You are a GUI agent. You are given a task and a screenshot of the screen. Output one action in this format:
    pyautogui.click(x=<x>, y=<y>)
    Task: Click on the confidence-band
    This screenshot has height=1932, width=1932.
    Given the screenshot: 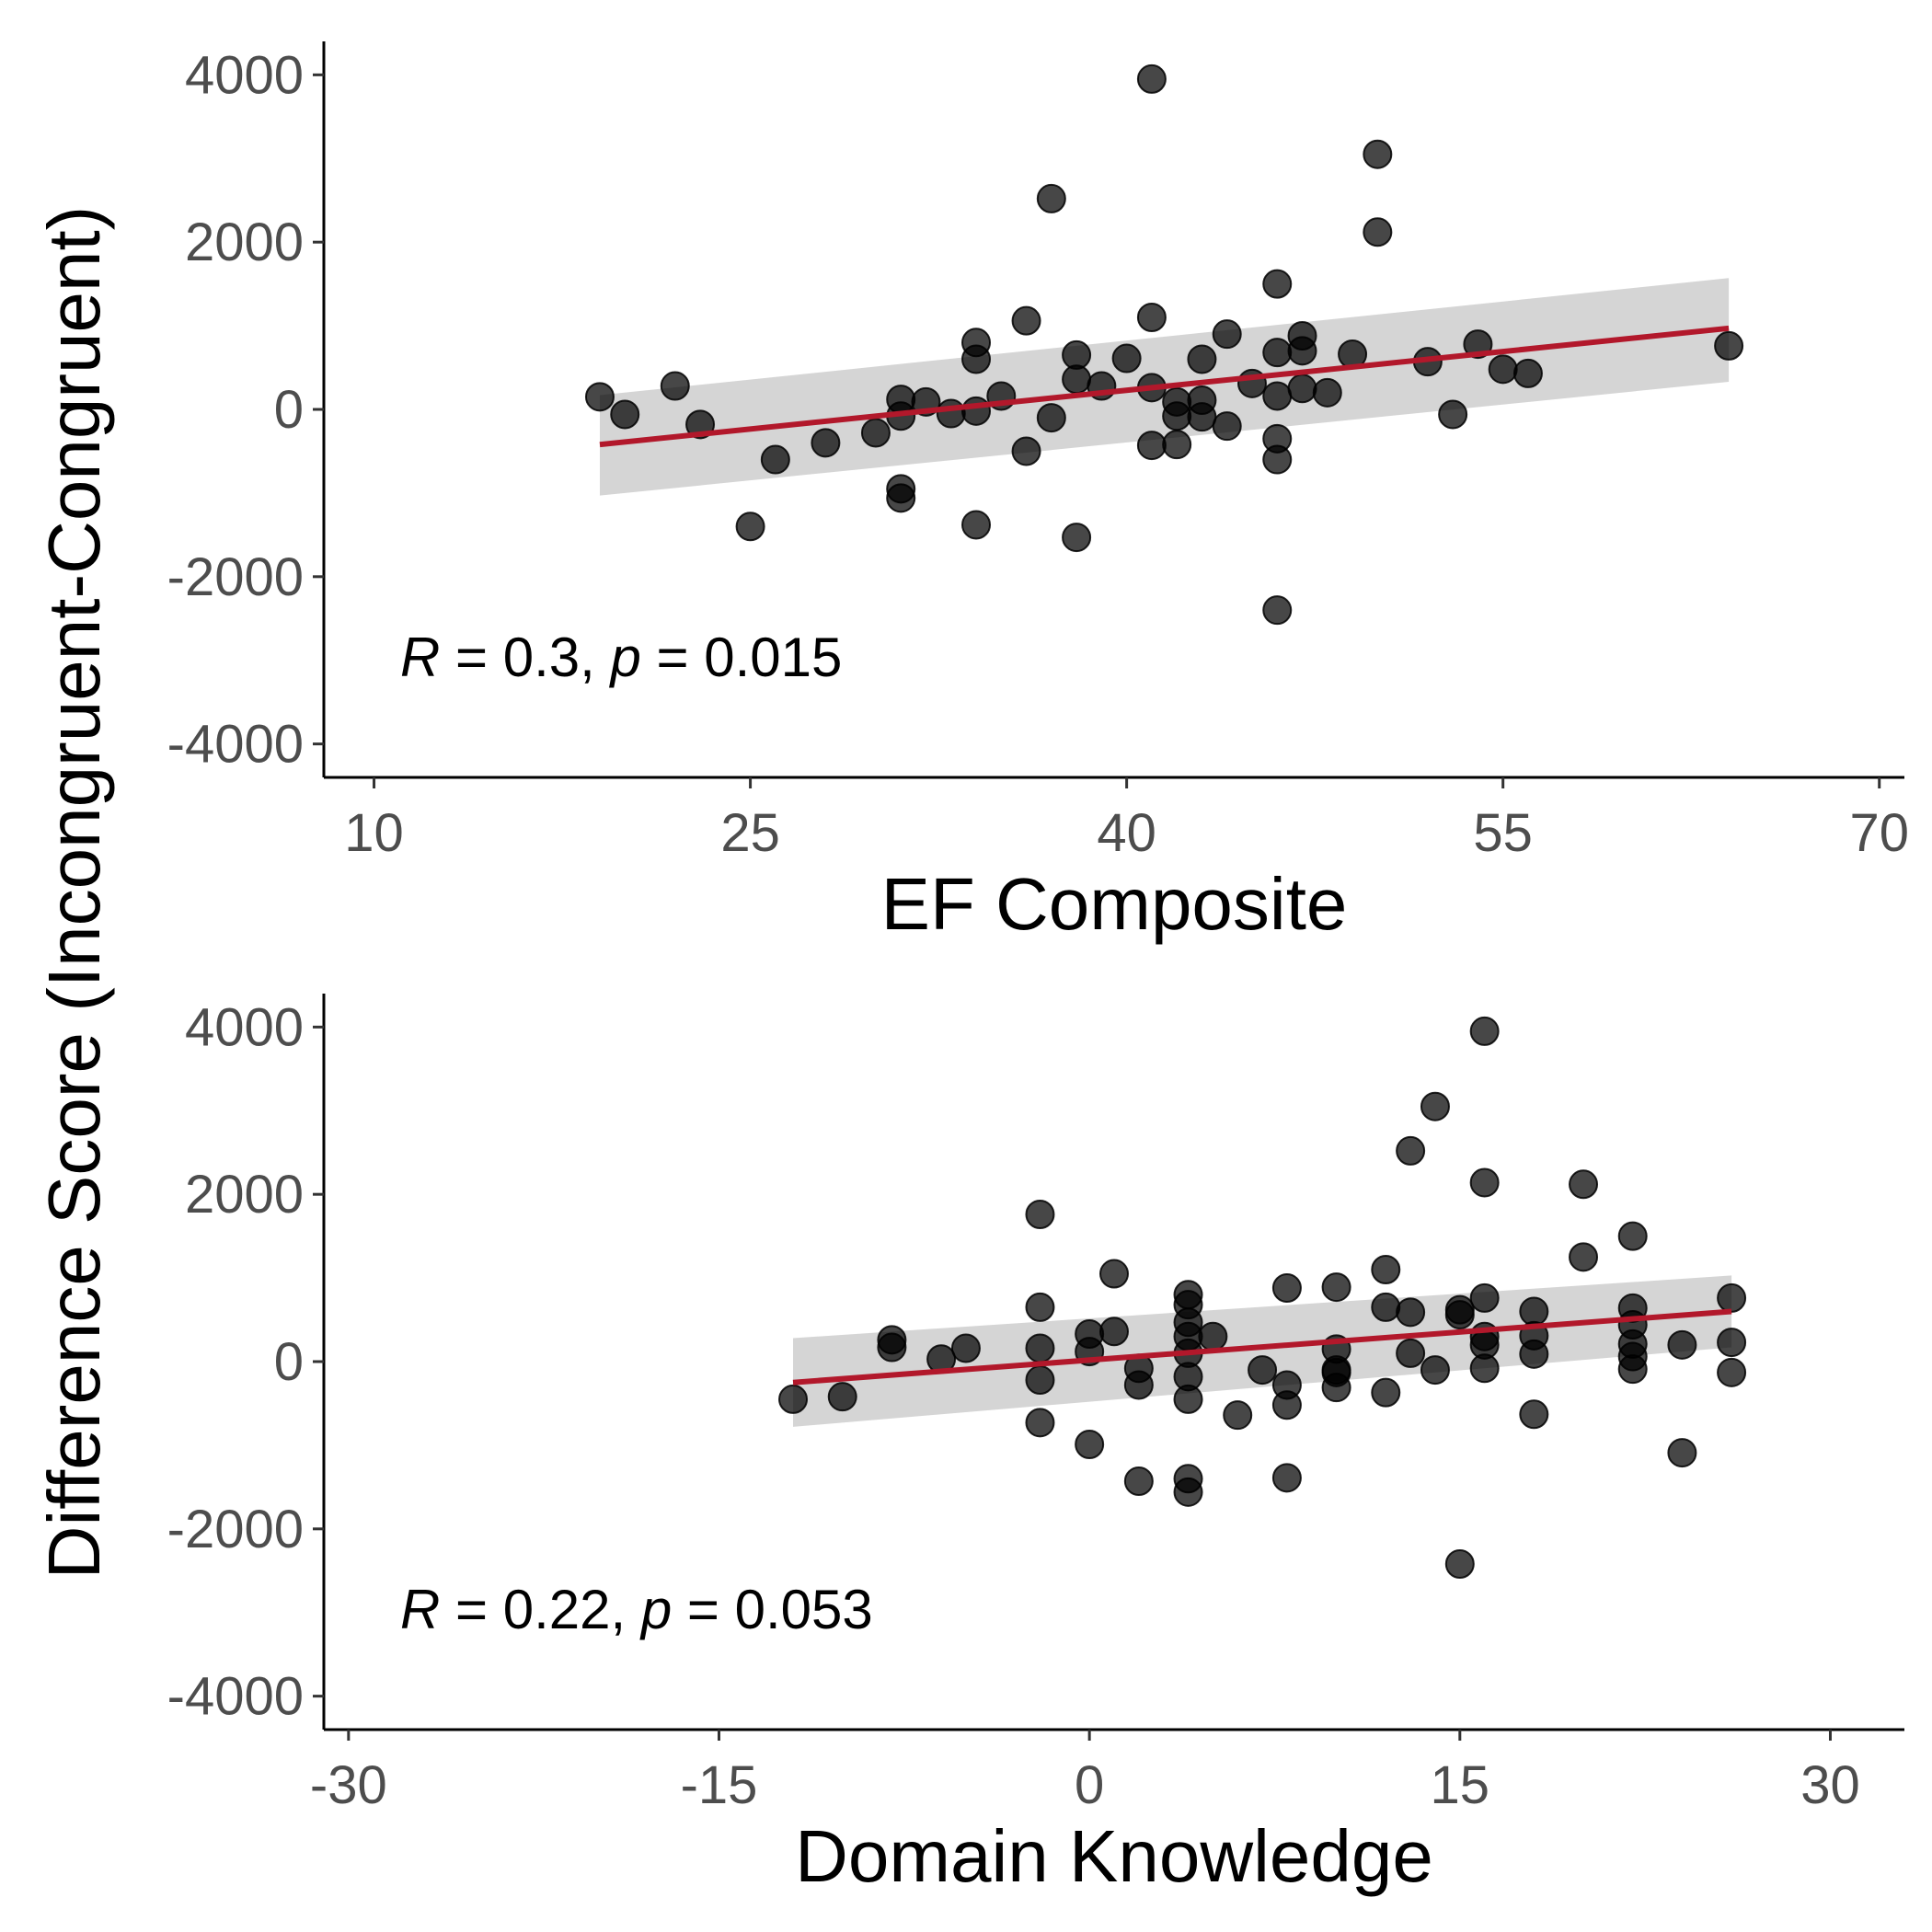 What is the action you would take?
    pyautogui.click(x=1262, y=1351)
    